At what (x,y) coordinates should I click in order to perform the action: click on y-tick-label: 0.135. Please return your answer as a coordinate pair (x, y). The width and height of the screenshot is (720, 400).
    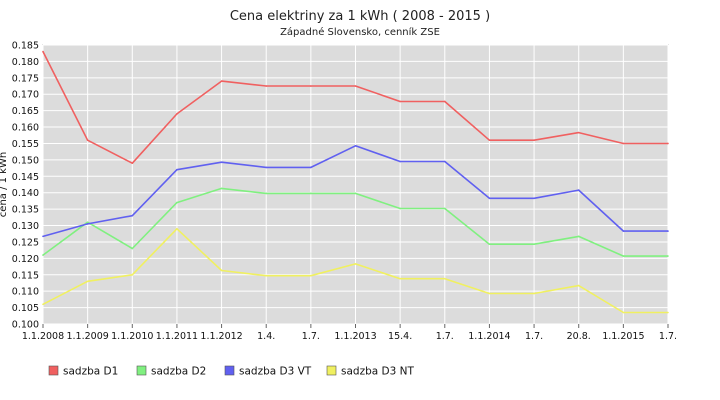
    Looking at the image, I should click on (25, 210).